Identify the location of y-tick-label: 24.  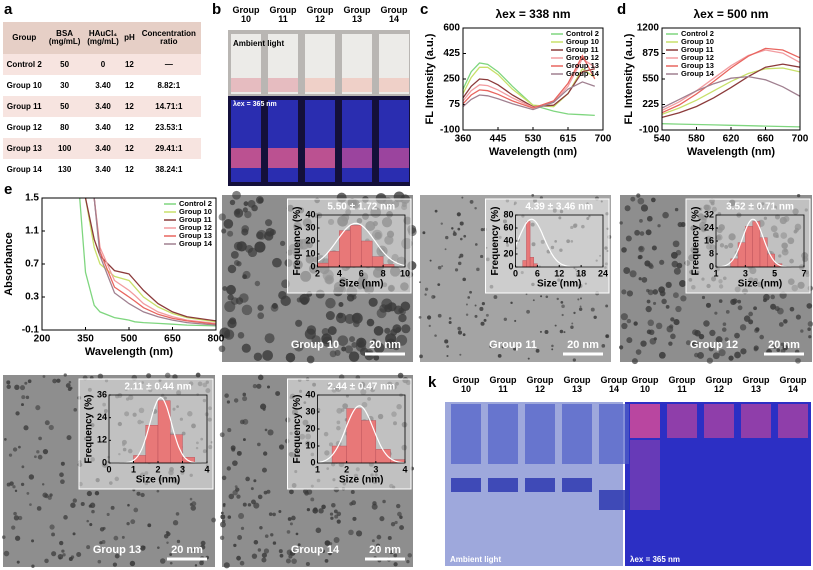
(709, 227).